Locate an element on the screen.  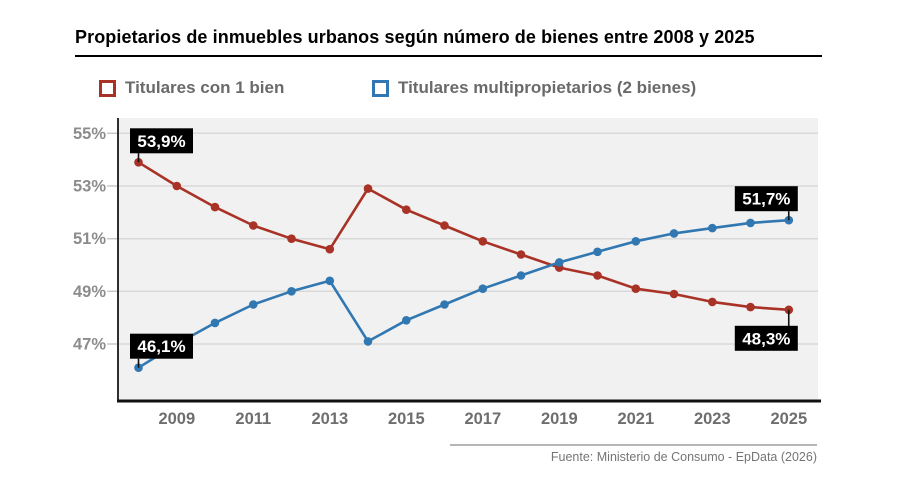
x-tick-label: 2011 is located at coordinates (253, 419).